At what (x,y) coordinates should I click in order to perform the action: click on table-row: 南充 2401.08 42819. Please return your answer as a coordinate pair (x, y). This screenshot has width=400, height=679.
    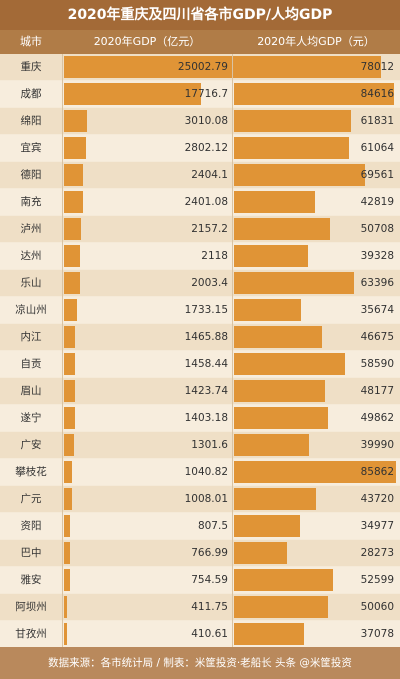
    Looking at the image, I should click on (200, 202).